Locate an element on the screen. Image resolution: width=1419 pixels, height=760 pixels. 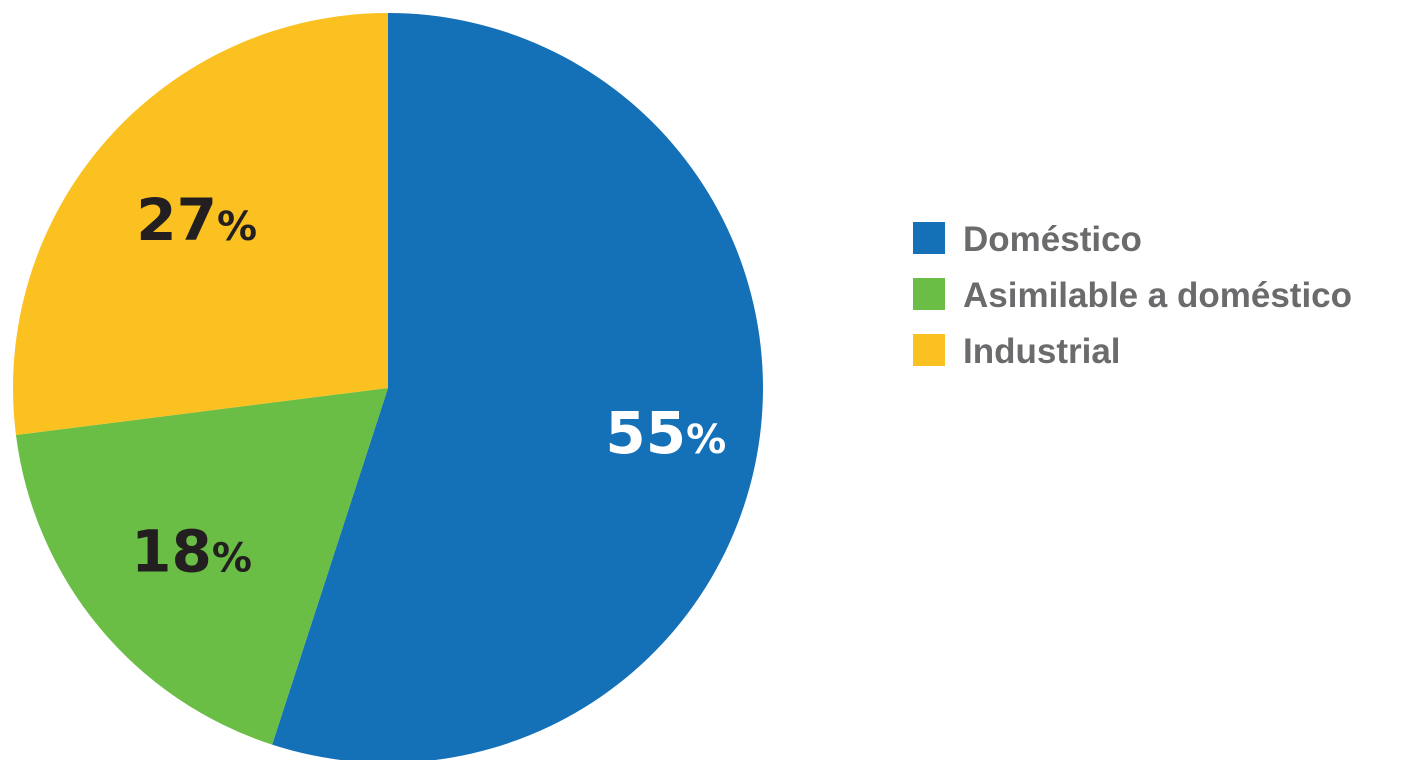
slice-value: 18 is located at coordinates (171, 551).